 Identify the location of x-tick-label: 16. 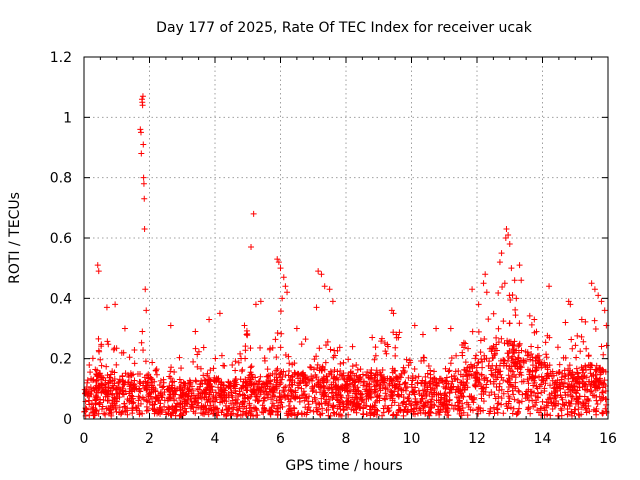
(608, 439).